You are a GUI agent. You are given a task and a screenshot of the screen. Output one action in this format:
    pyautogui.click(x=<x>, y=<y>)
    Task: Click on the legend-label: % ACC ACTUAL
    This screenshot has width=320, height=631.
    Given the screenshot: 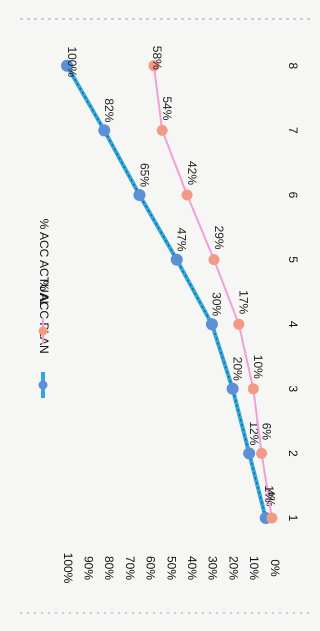 What is the action you would take?
    pyautogui.click(x=44, y=263)
    